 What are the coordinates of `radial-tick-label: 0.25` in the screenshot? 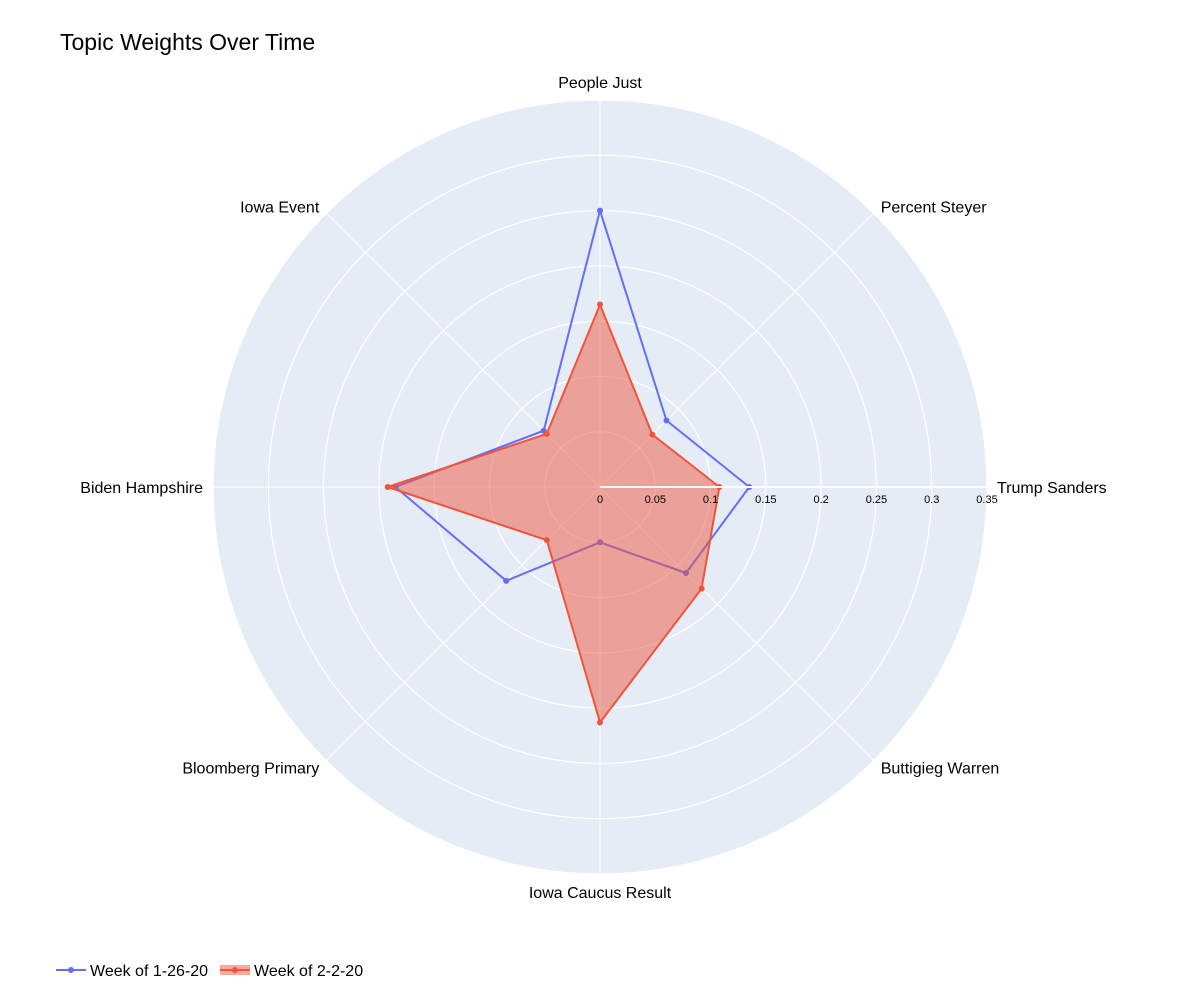 It's located at (876, 500).